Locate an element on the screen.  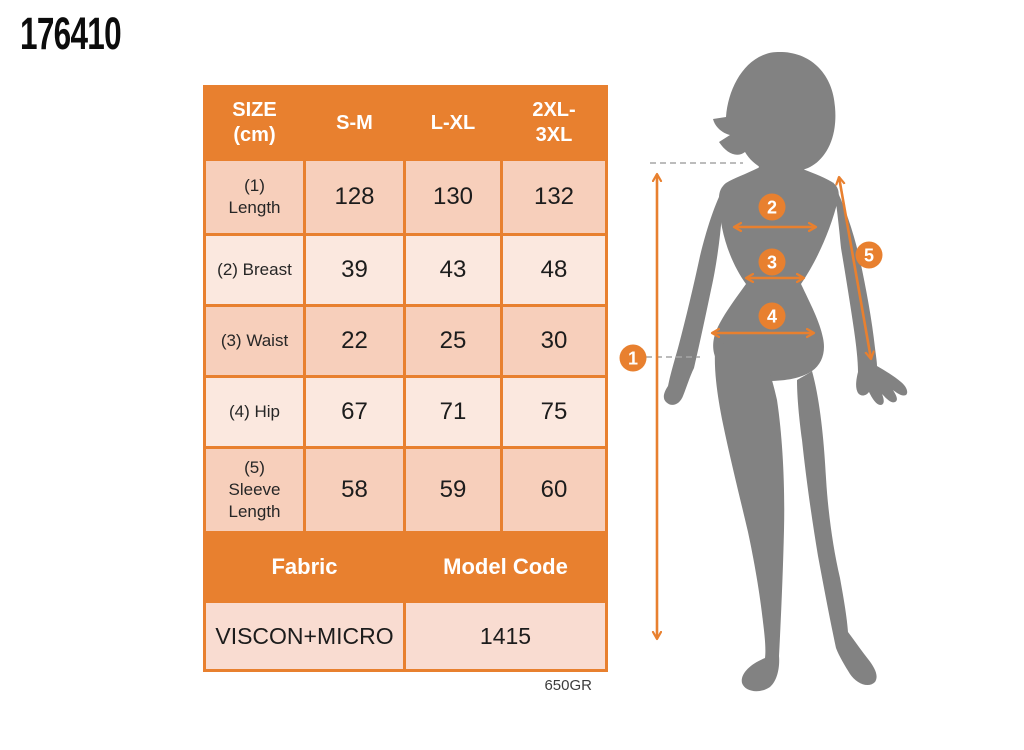
row-hip-value-lxl: 71 is located at coordinates (453, 412).